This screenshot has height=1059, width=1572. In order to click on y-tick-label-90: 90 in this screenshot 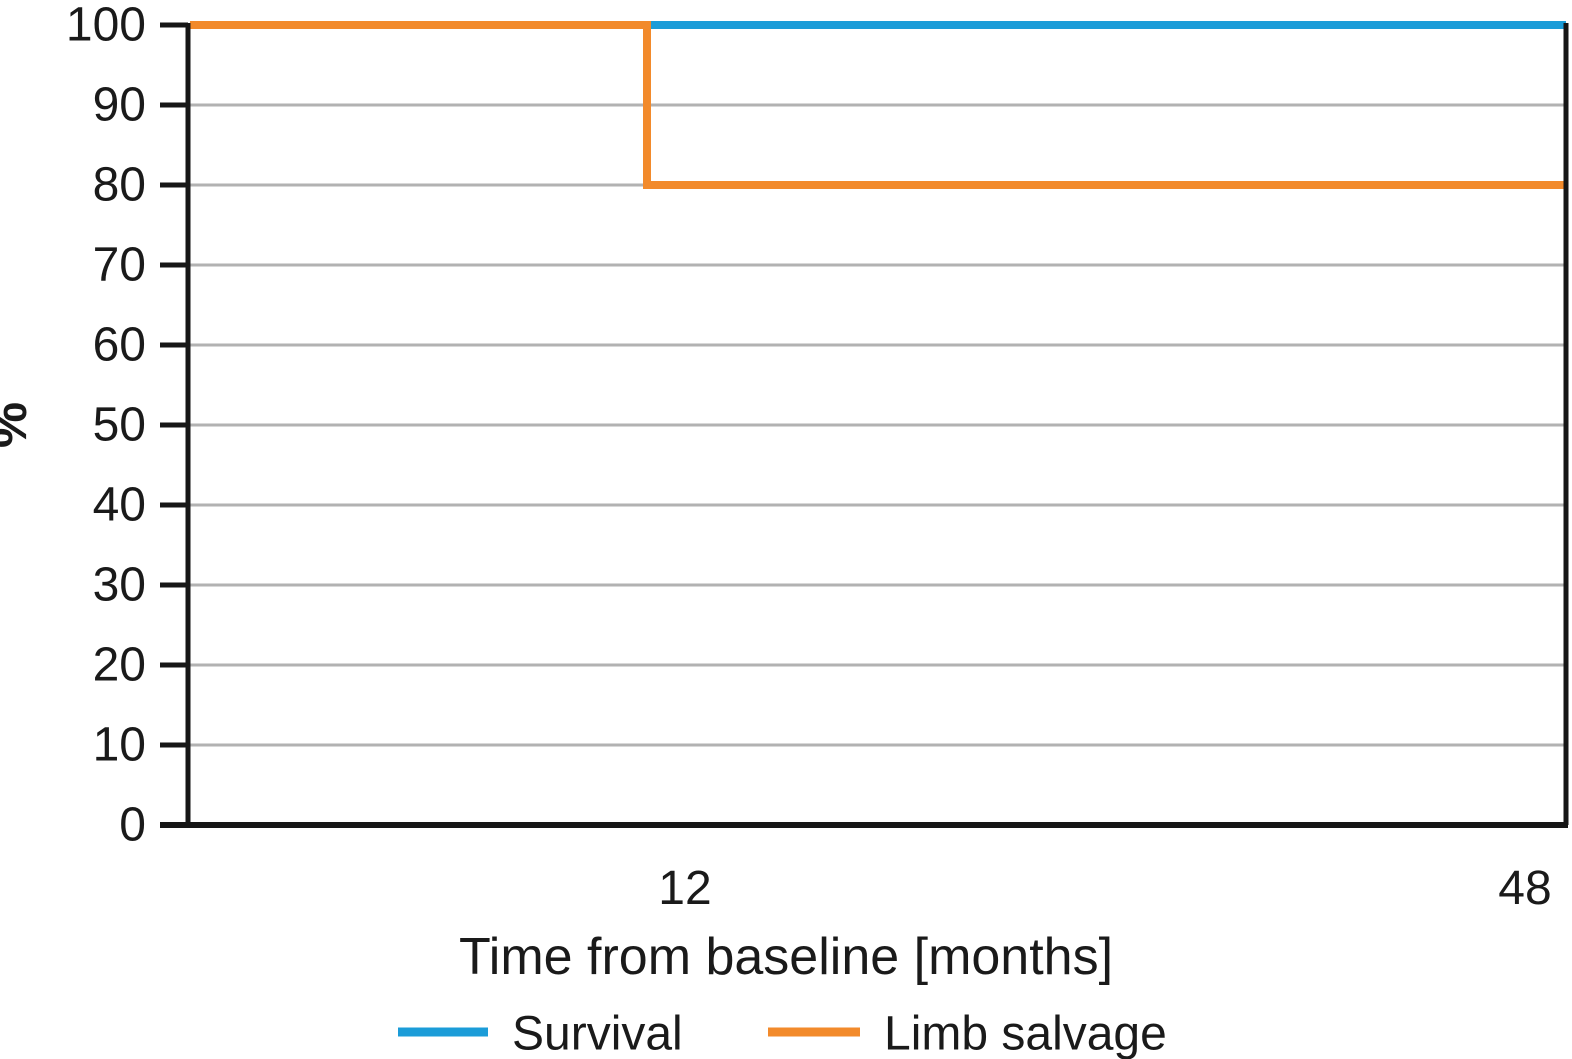, I will do `click(119, 105)`.